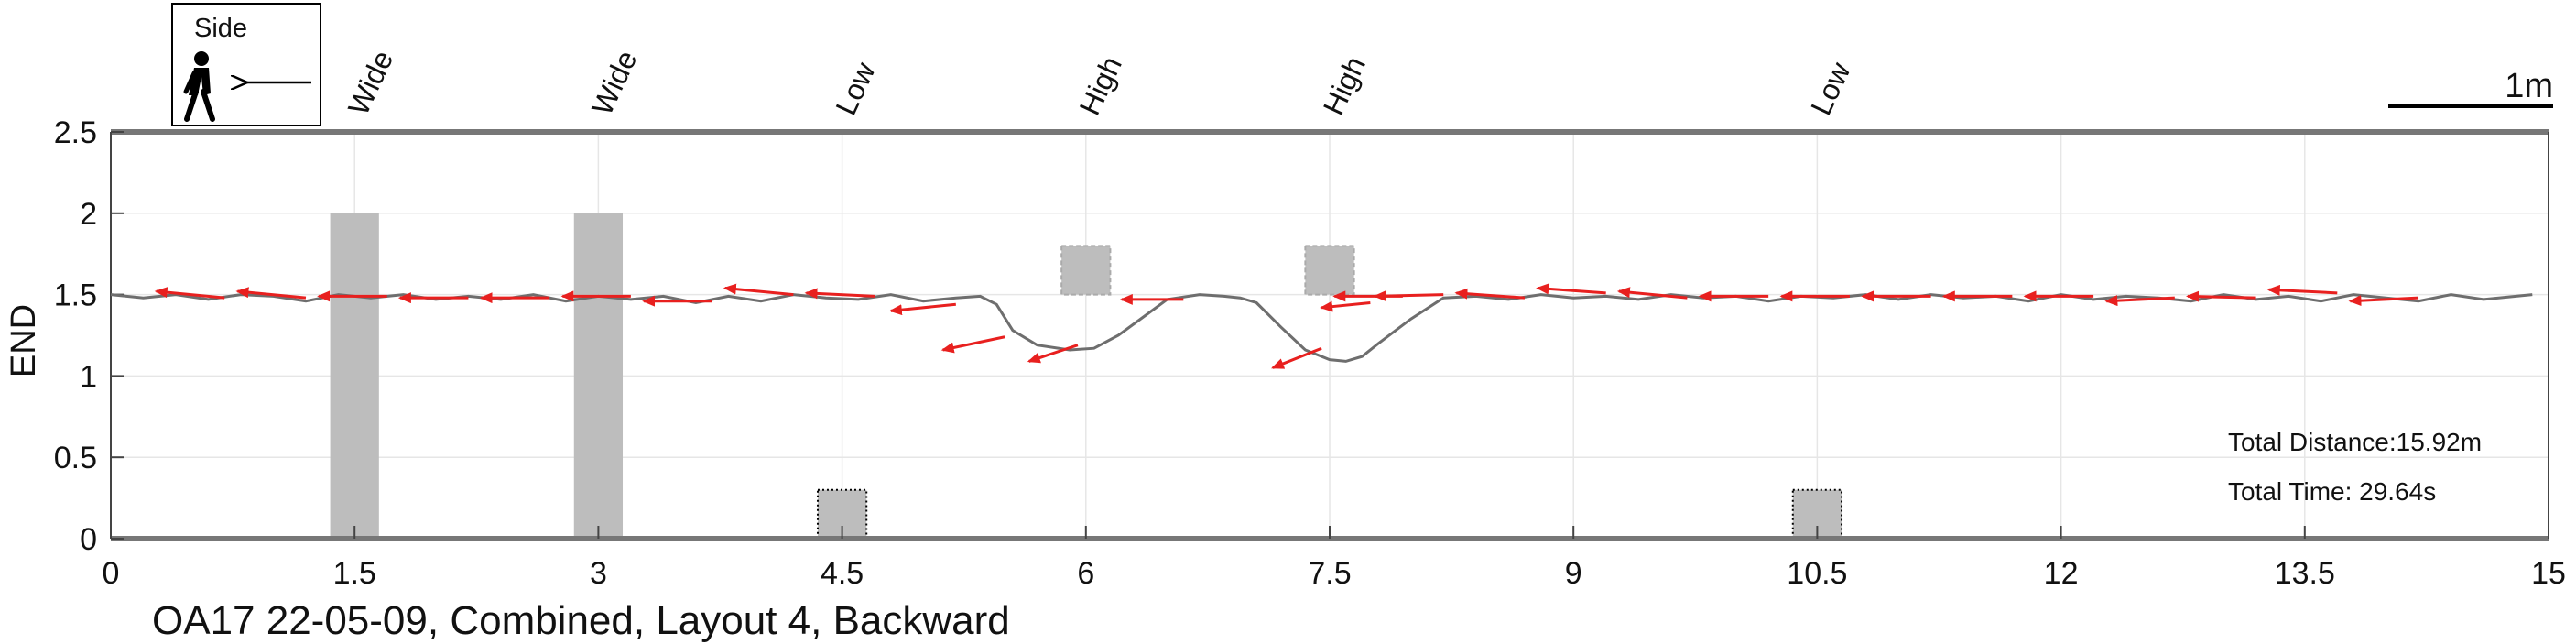 The width and height of the screenshot is (2576, 644). Describe the element at coordinates (598, 574) in the screenshot. I see `x-tick-label: 3` at that location.